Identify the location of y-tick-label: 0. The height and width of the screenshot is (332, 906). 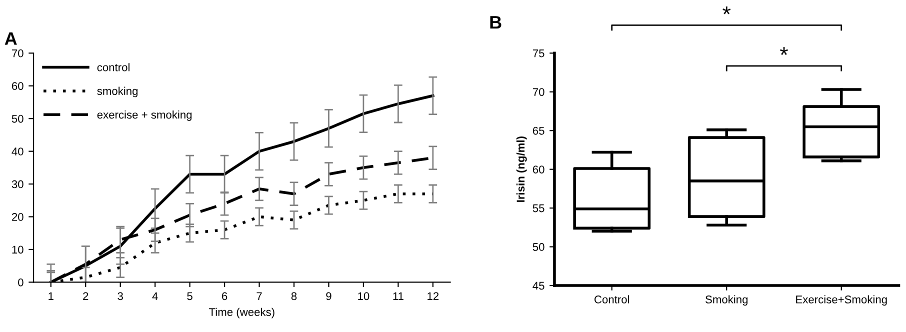
(21, 282).